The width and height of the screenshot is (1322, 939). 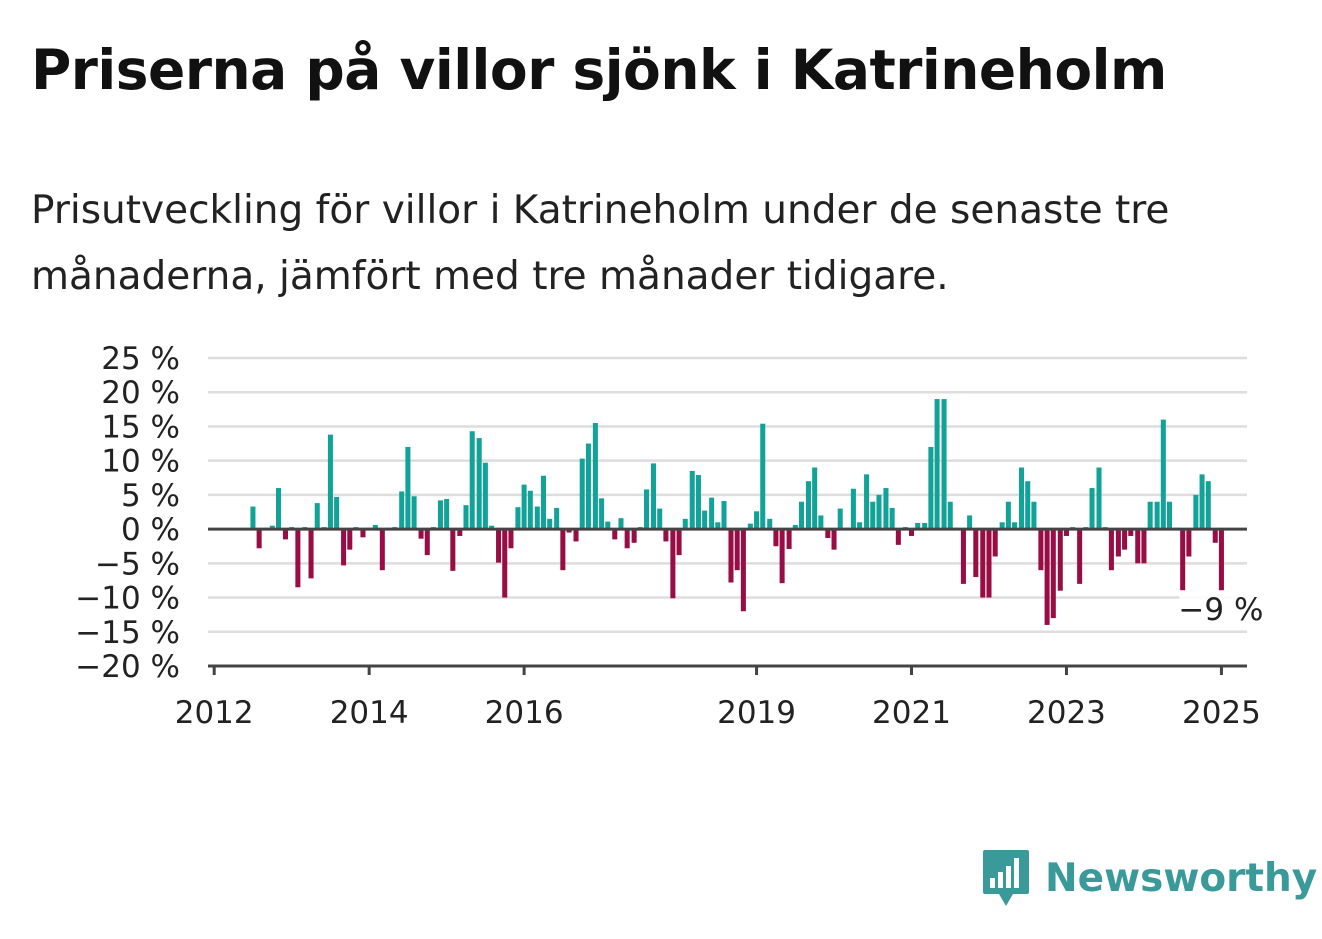 I want to click on y-tick-label: −15 %, so click(x=127, y=633).